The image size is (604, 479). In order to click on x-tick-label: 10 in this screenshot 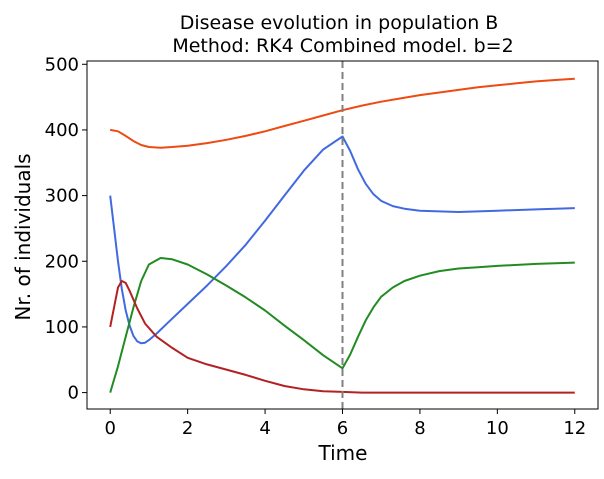, I will do `click(497, 428)`.